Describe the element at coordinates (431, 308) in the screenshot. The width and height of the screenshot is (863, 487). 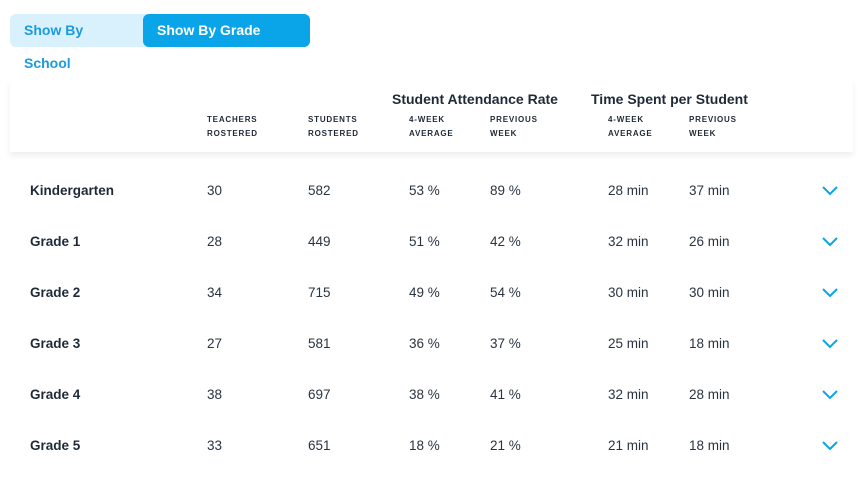
I see `table-row: Grade 2 34 715 49 % 54 % 30 min 30 min` at that location.